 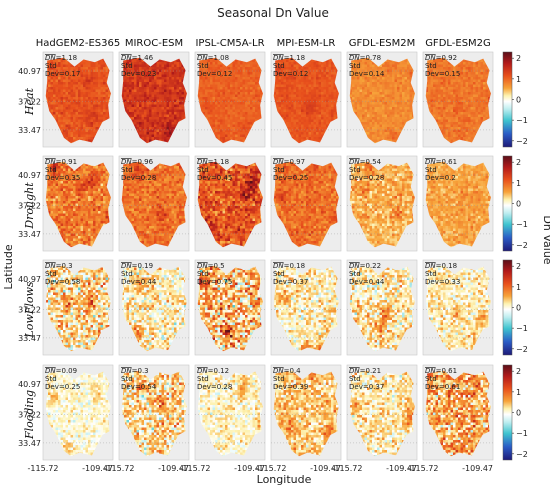 What do you see at coordinates (230, 204) in the screenshot?
I see `dn-field` at bounding box center [230, 204].